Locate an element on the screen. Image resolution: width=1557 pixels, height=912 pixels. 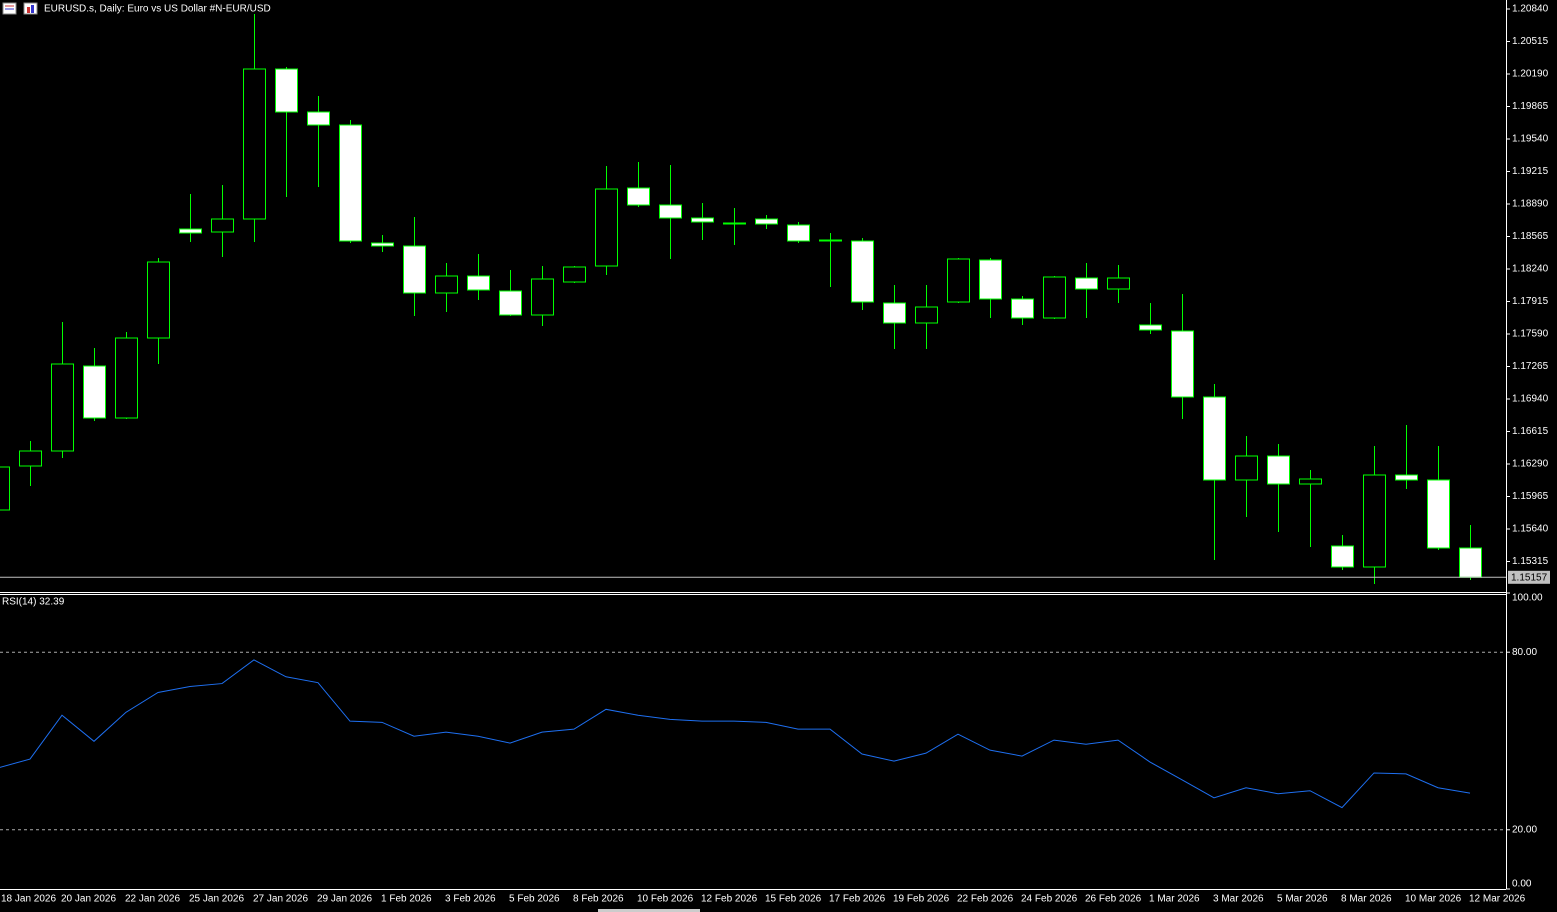
icon is located at coordinates (30, 8).